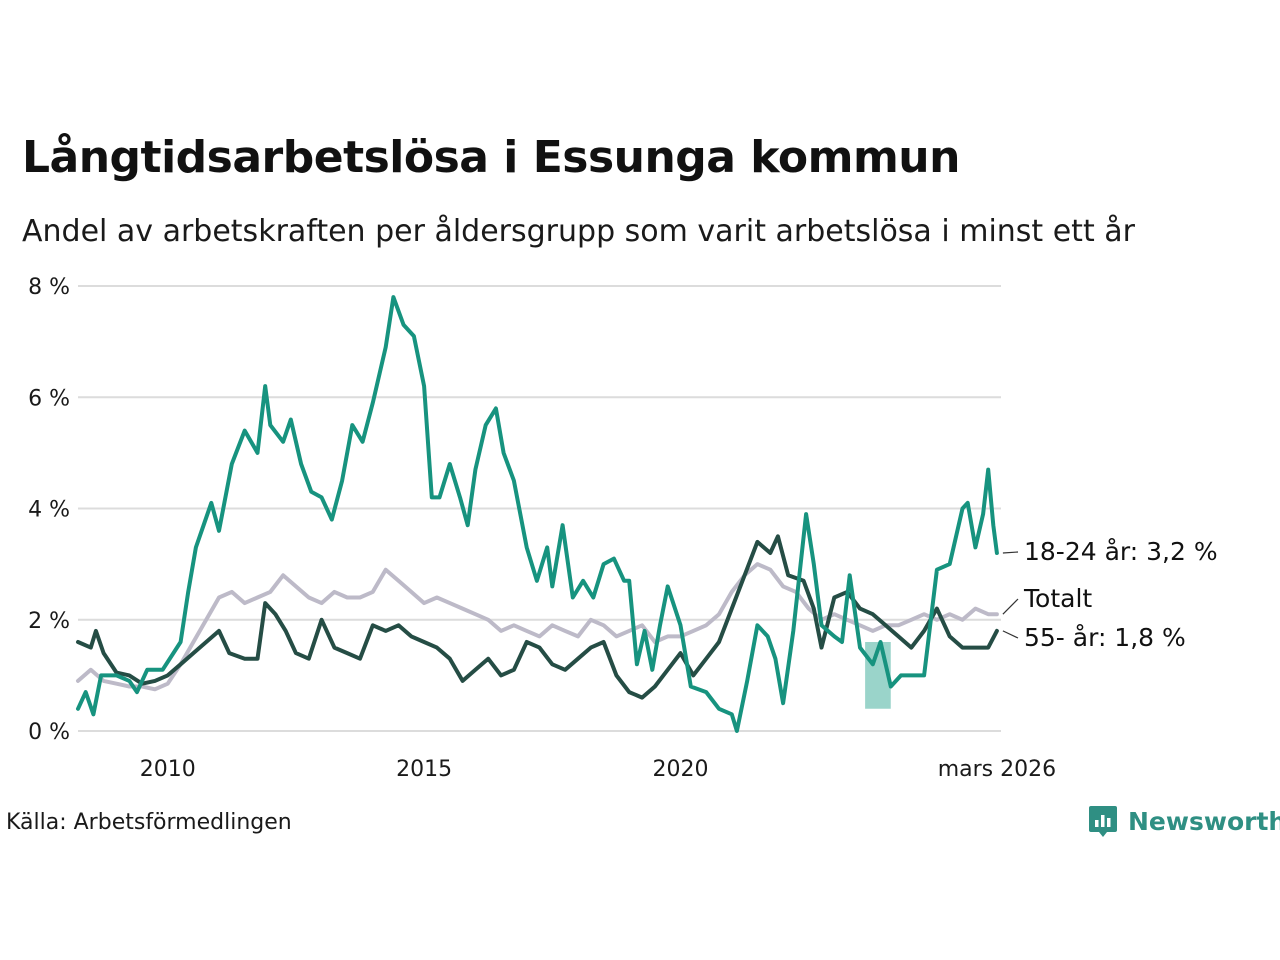 This screenshot has height=960, width=1280. What do you see at coordinates (1010, 606) in the screenshot?
I see `leader-line-totalt` at bounding box center [1010, 606].